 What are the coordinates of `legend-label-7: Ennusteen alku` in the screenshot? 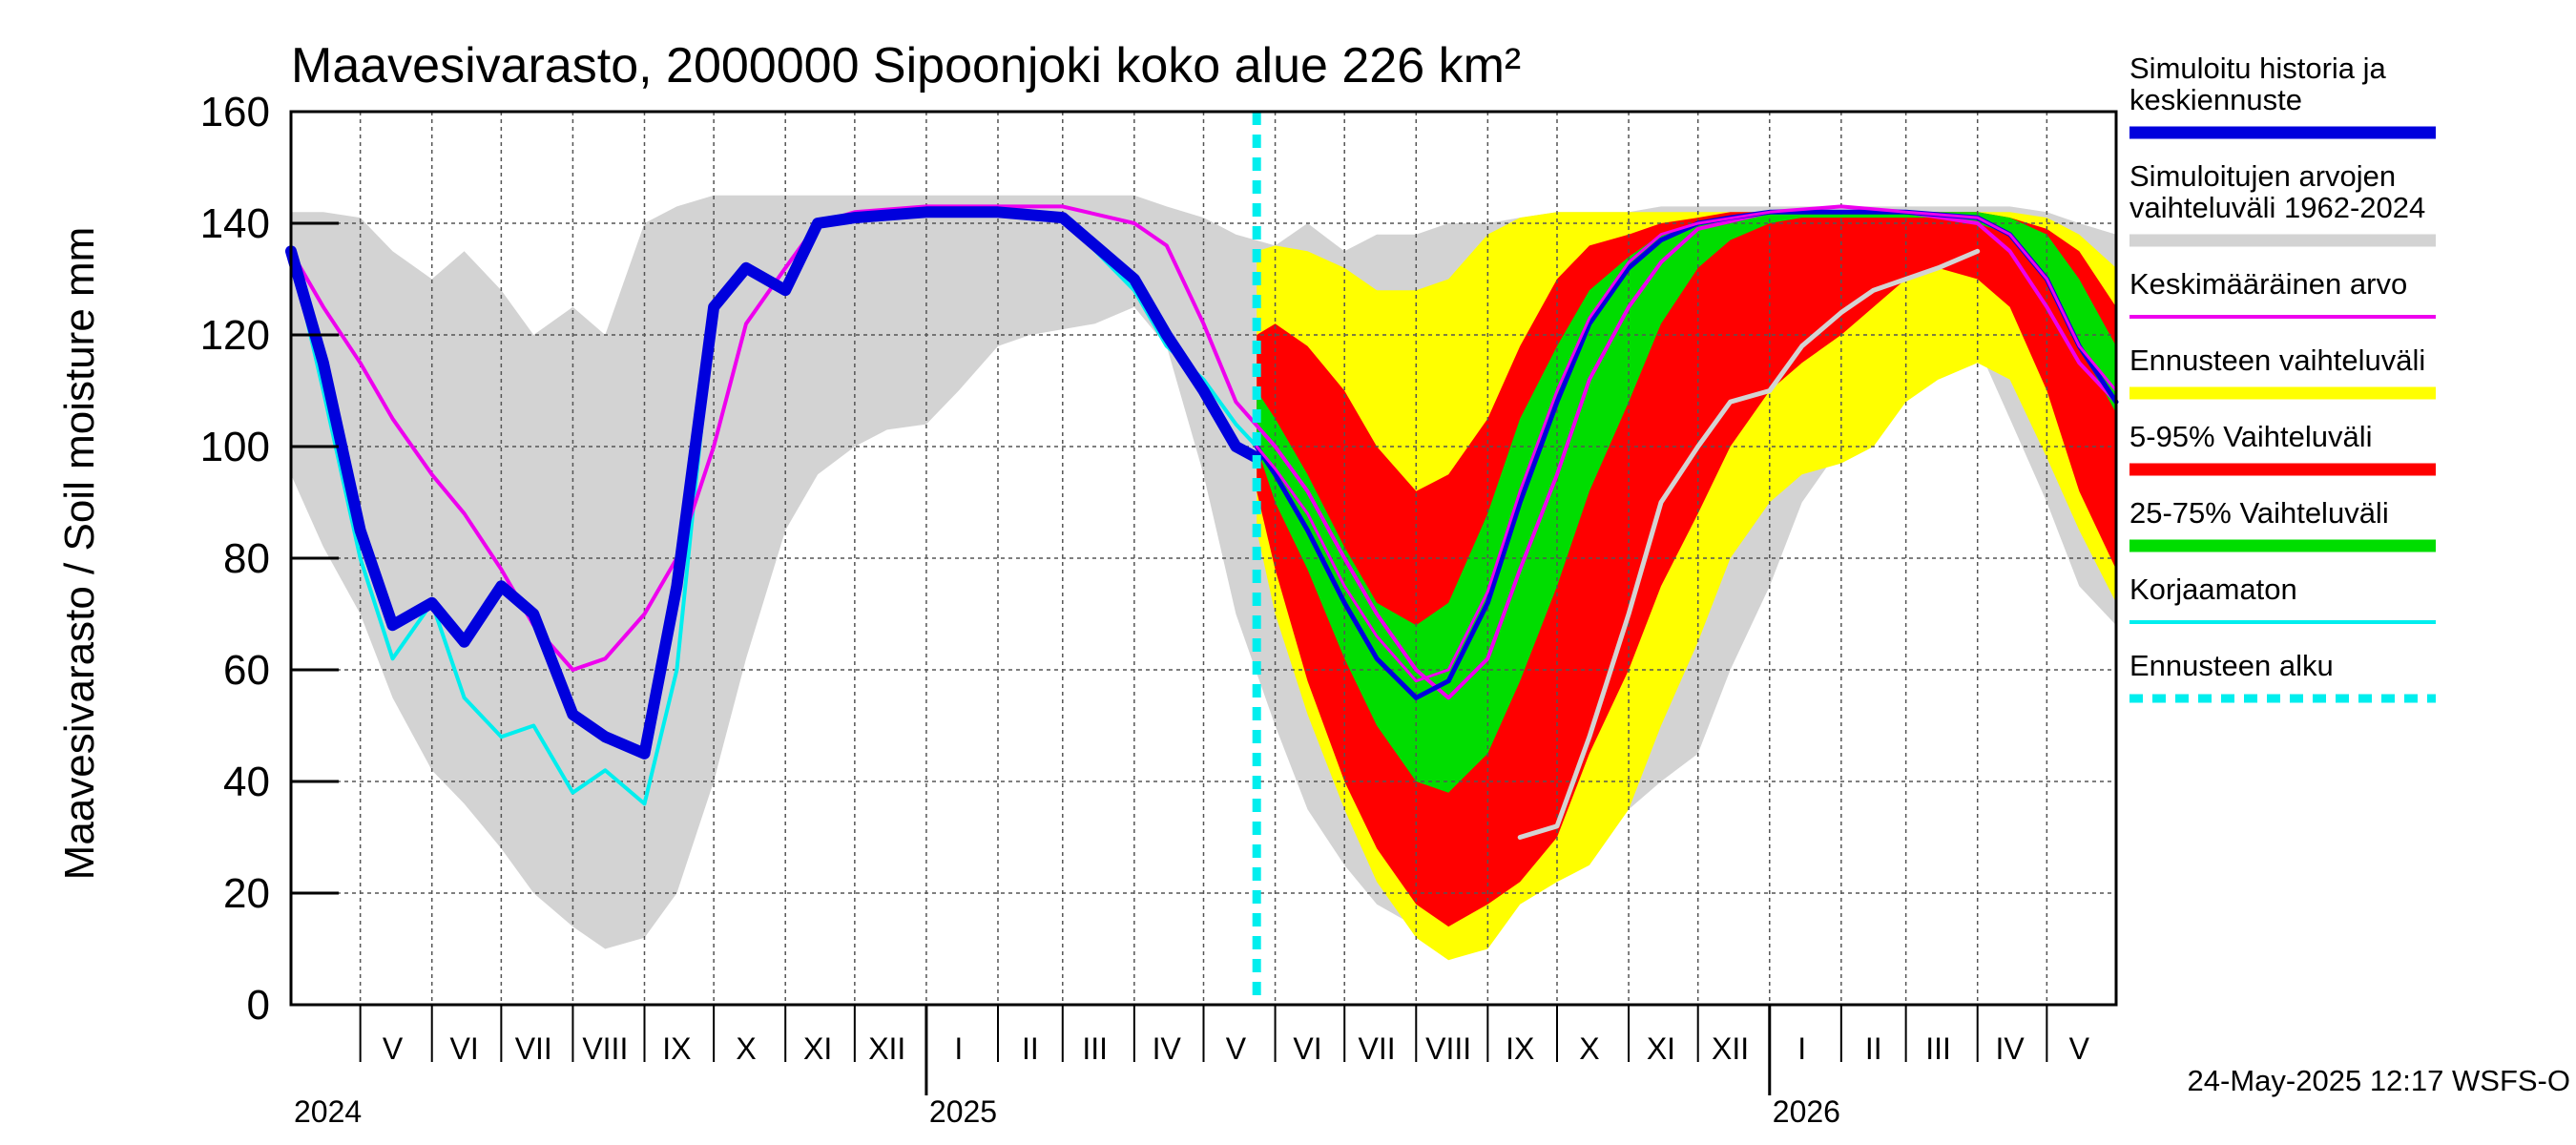 It's located at (2231, 665).